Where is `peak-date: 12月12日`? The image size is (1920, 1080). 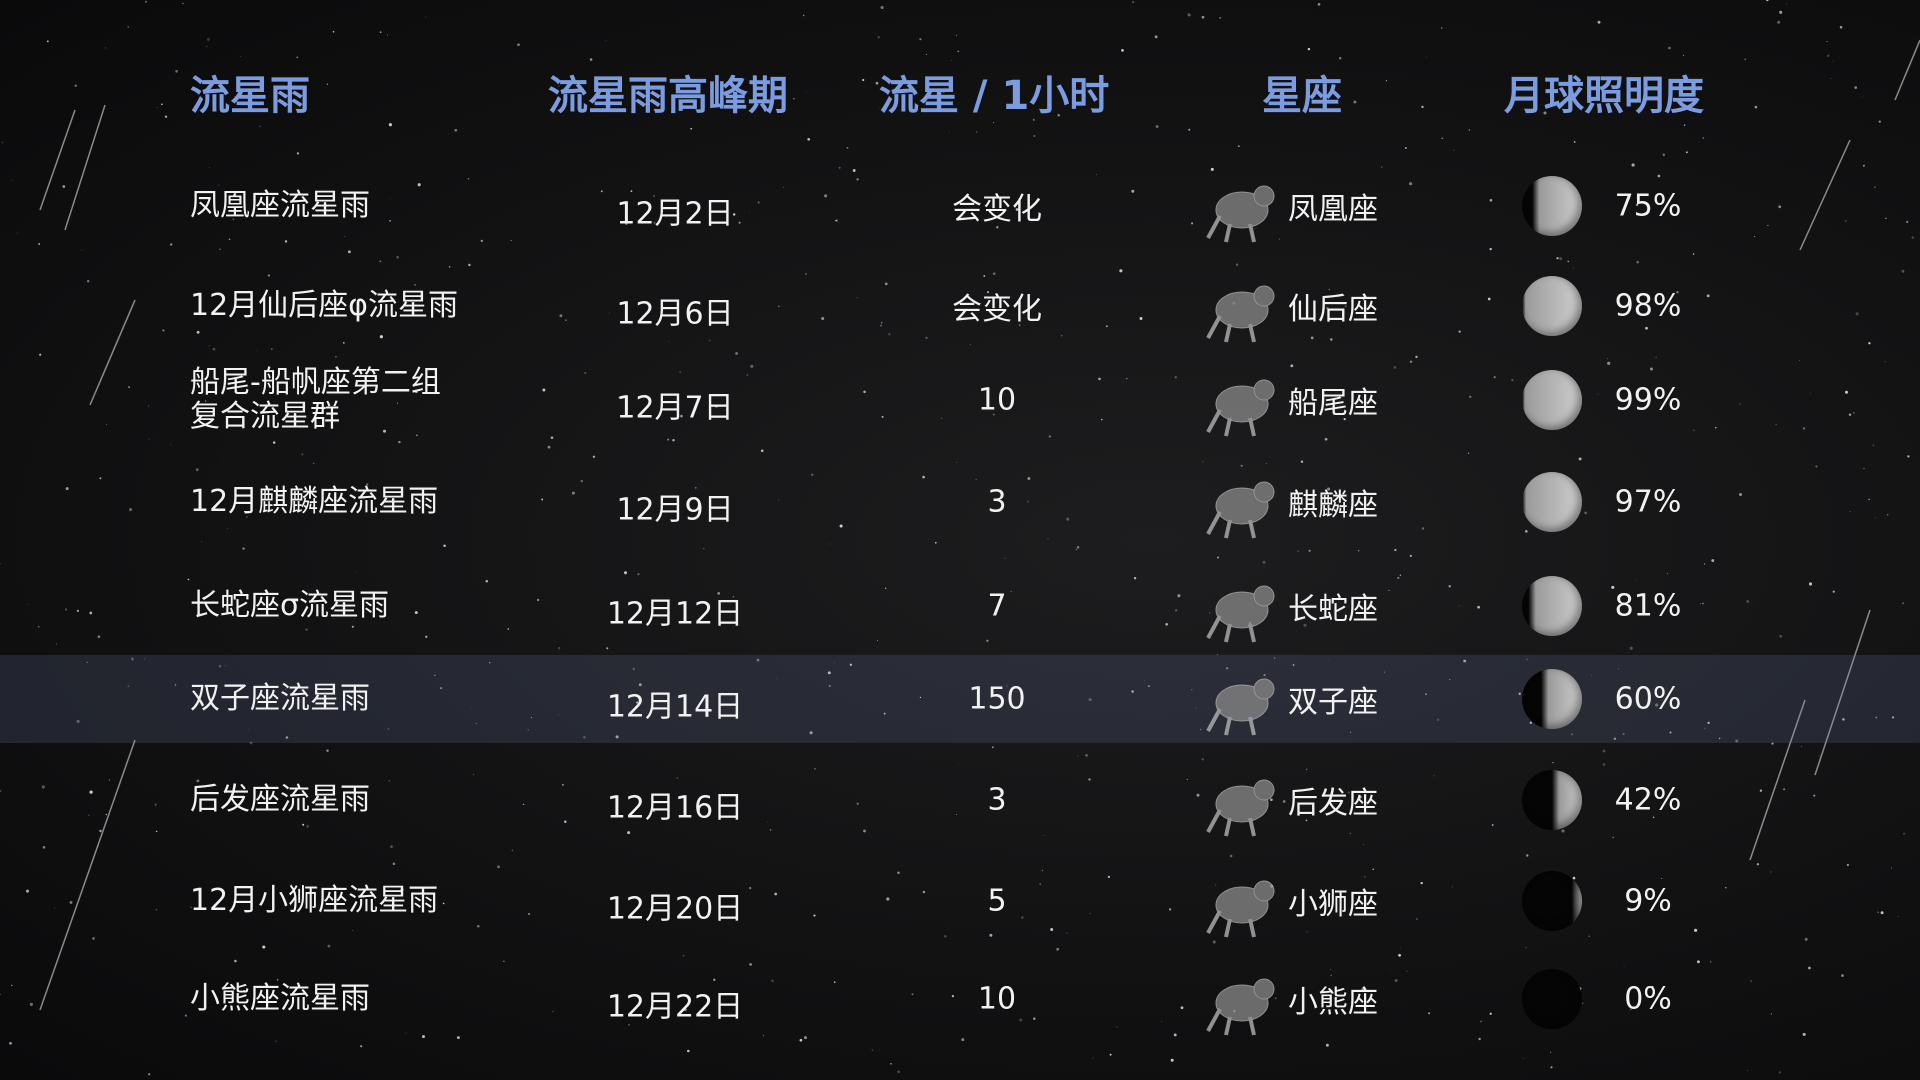 peak-date: 12月12日 is located at coordinates (675, 614).